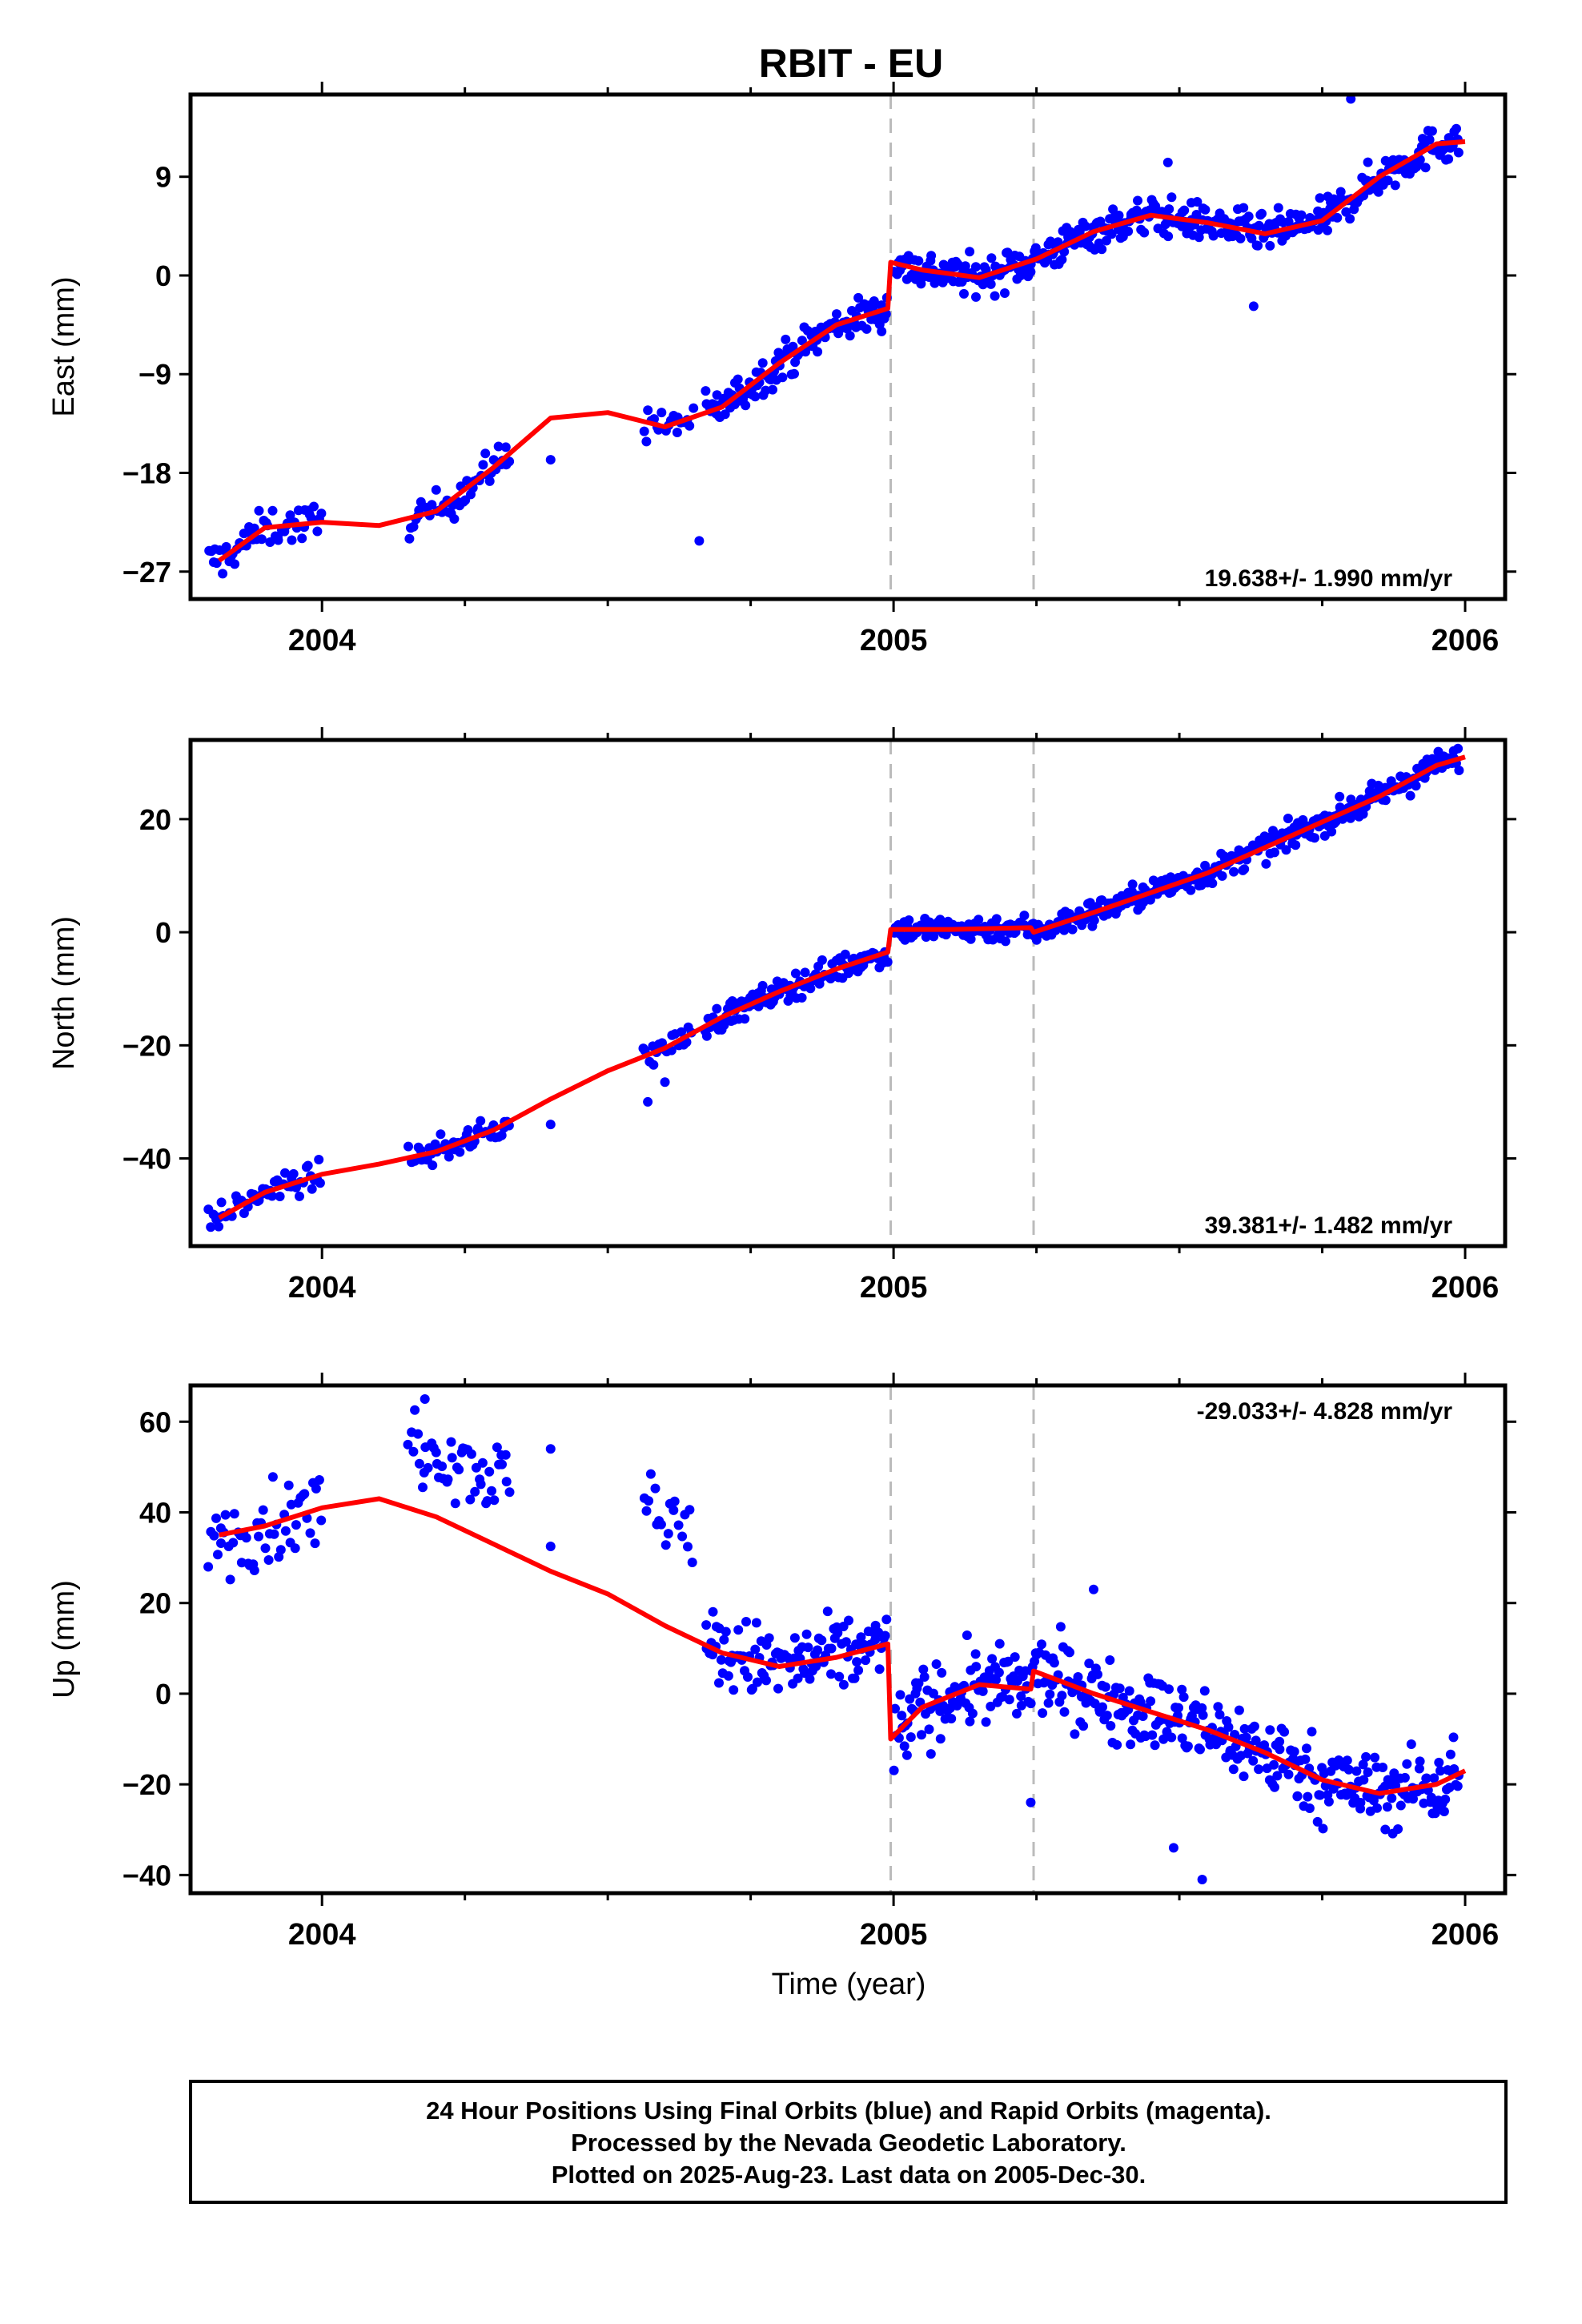 Image resolution: width=1582 pixels, height=2324 pixels. Describe the element at coordinates (1325, 1411) in the screenshot. I see `rate-annotation: -29.033+/- 4.828 mm/yr` at that location.